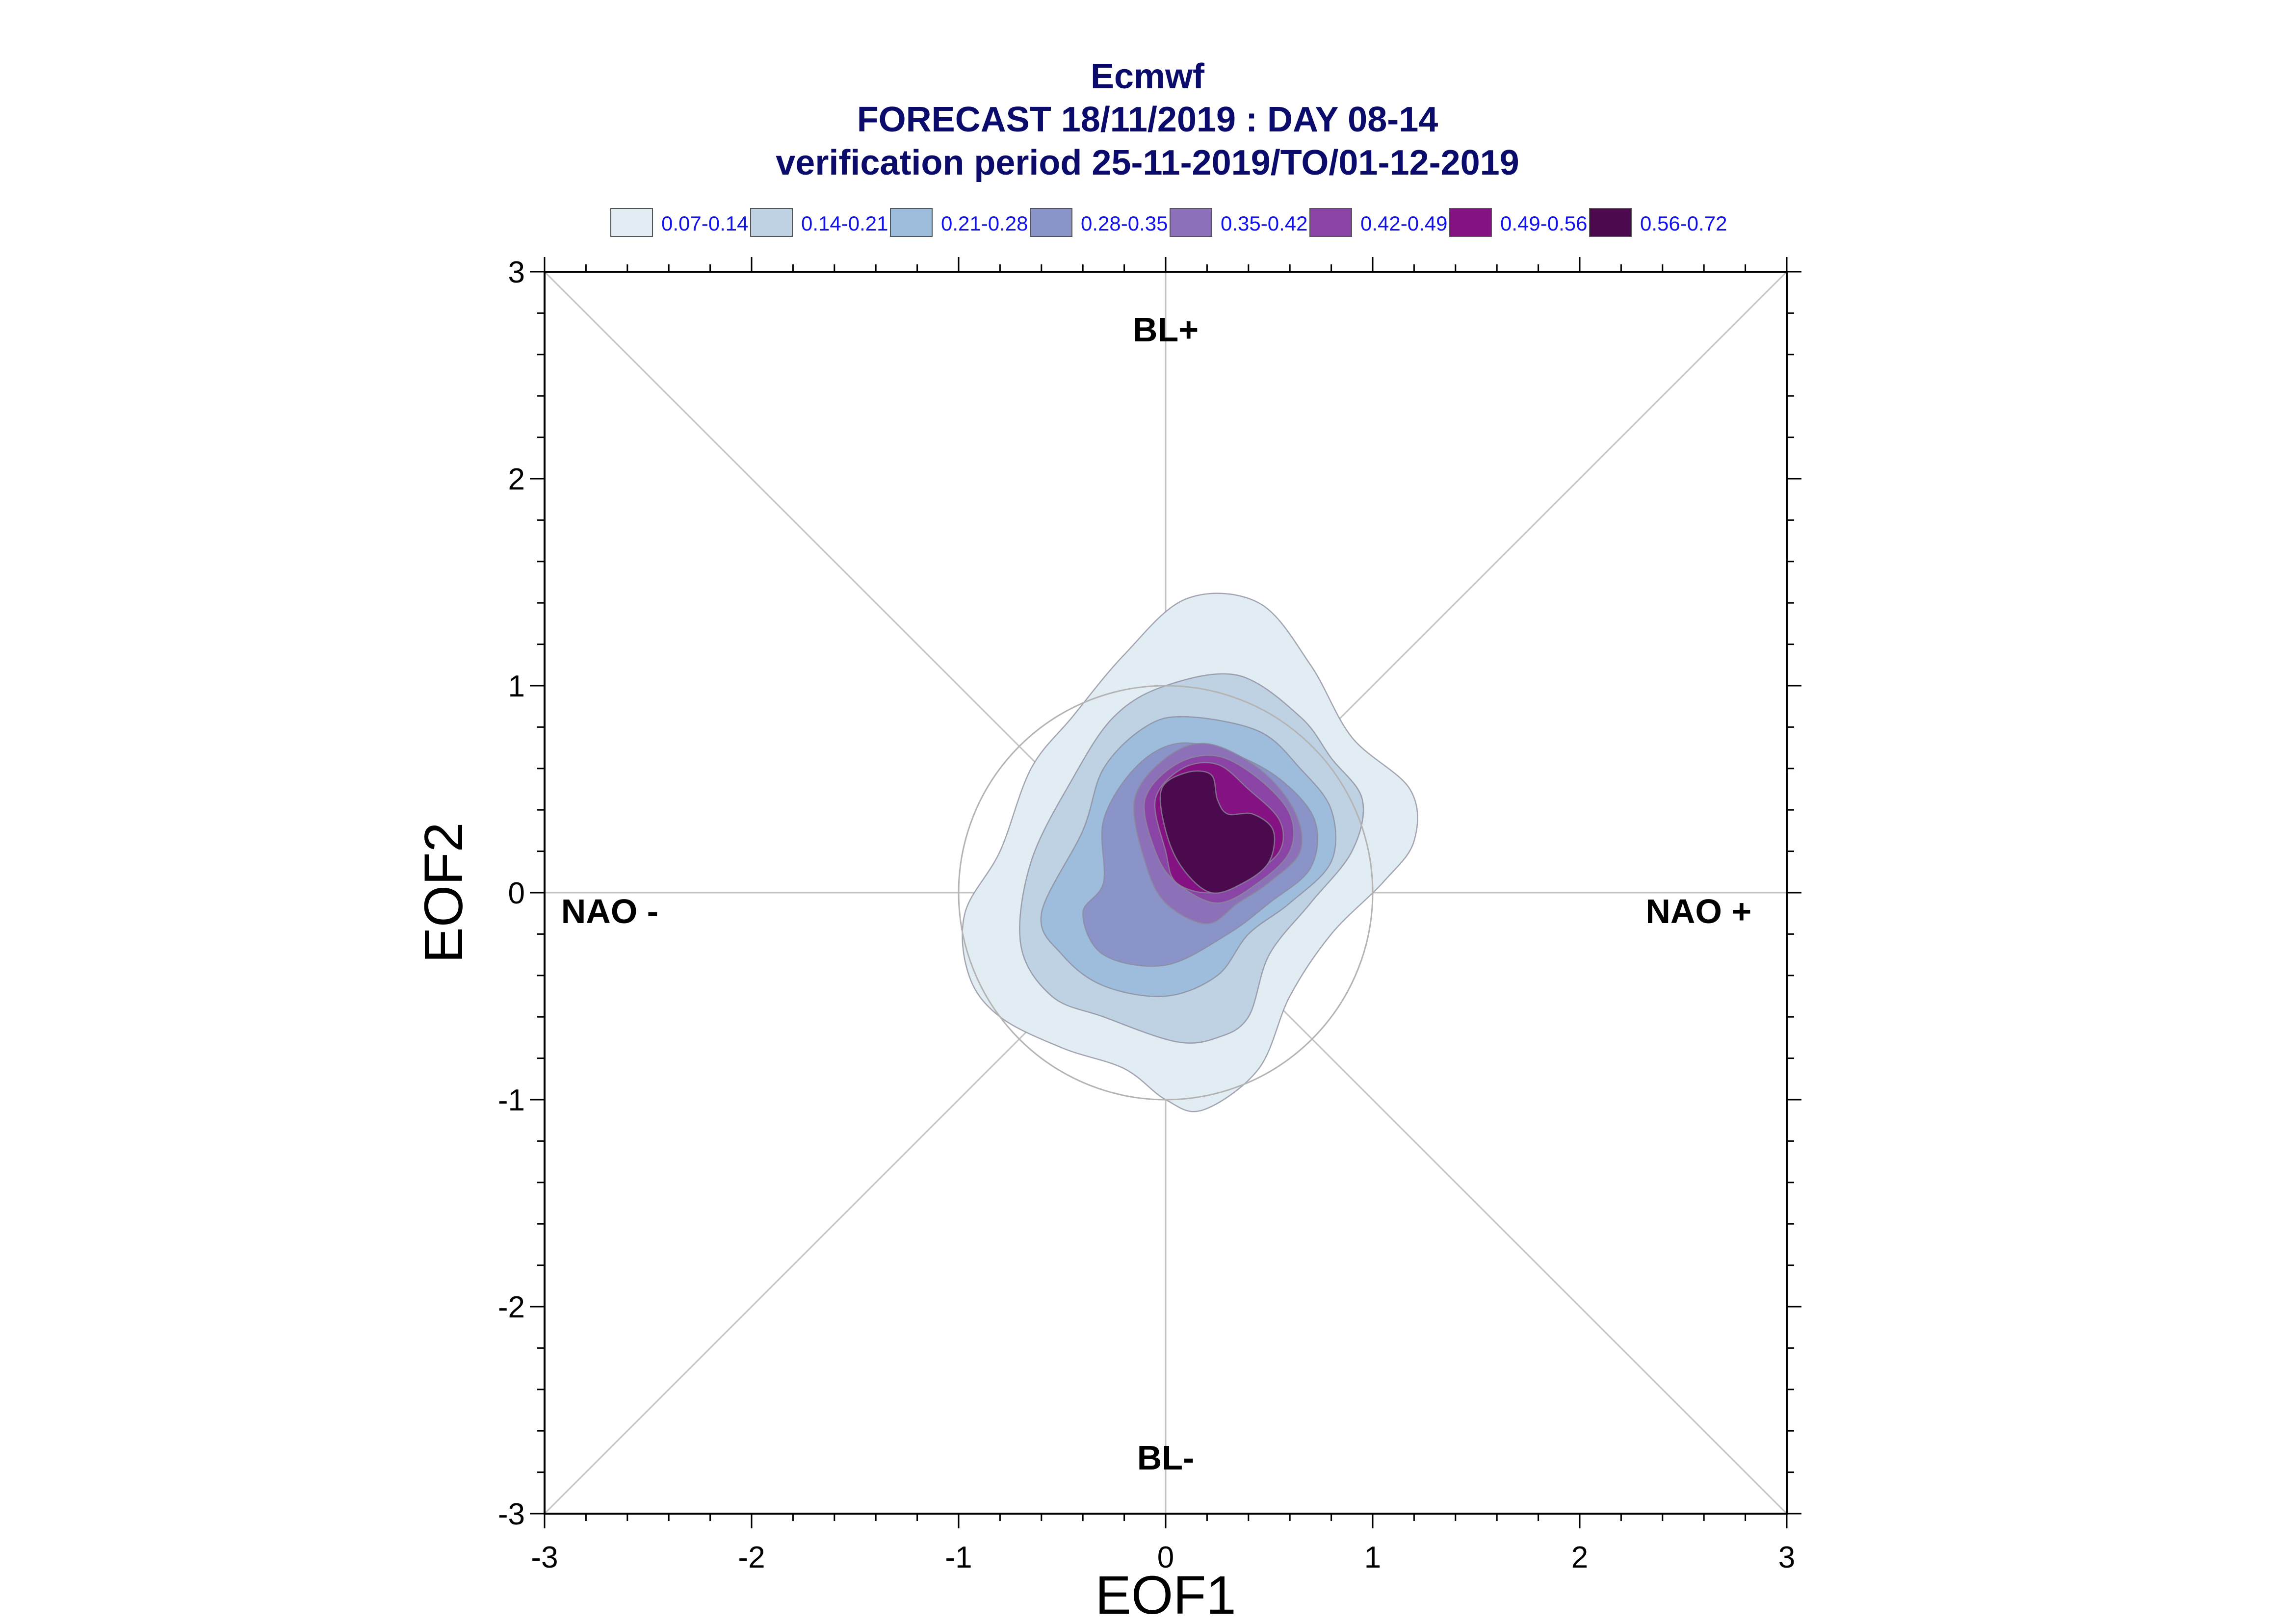 The width and height of the screenshot is (2295, 1624). Describe the element at coordinates (985, 223) in the screenshot. I see `legend-label: 0.21-0.28` at that location.